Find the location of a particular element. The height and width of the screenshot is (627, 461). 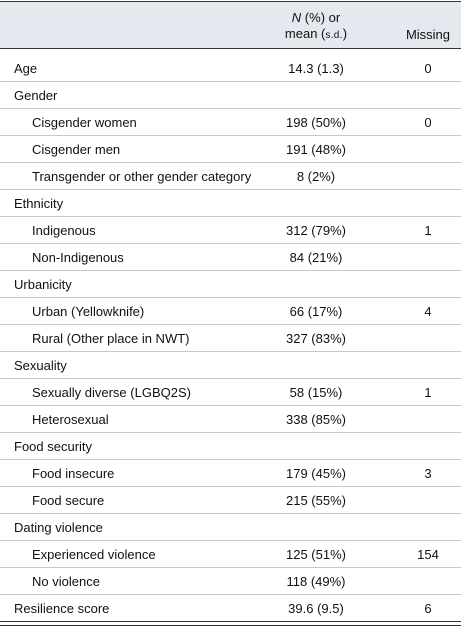

row-label: Age is located at coordinates (26, 68).